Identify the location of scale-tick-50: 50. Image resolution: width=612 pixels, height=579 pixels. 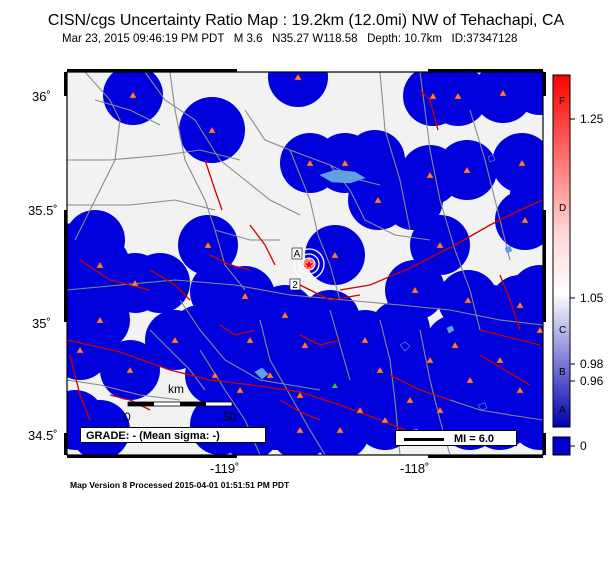
(230, 417).